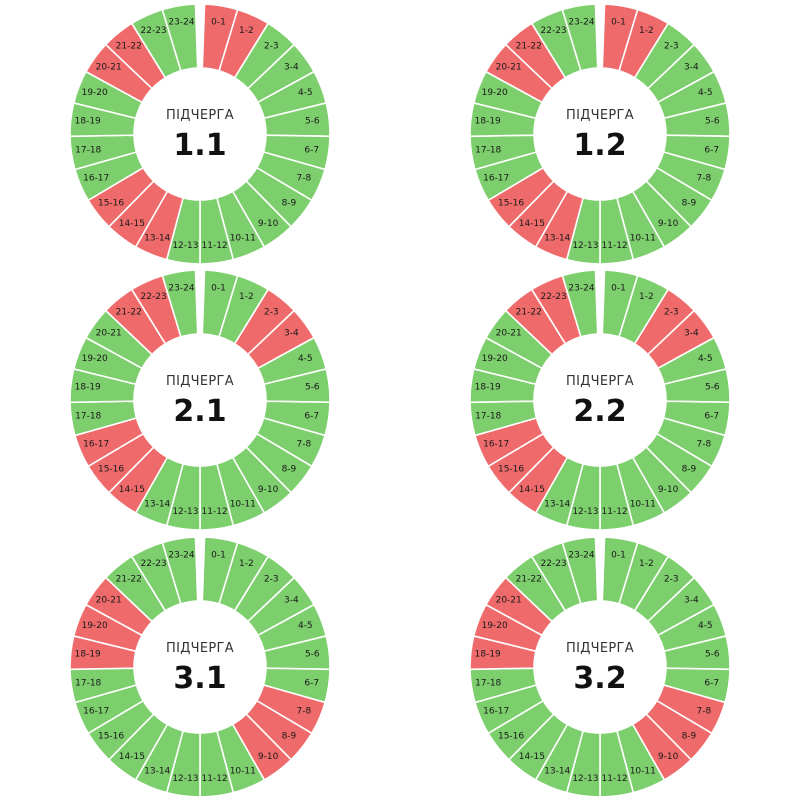  Describe the element at coordinates (599, 145) in the screenshot. I see `subqueue-number: 1.2` at that location.